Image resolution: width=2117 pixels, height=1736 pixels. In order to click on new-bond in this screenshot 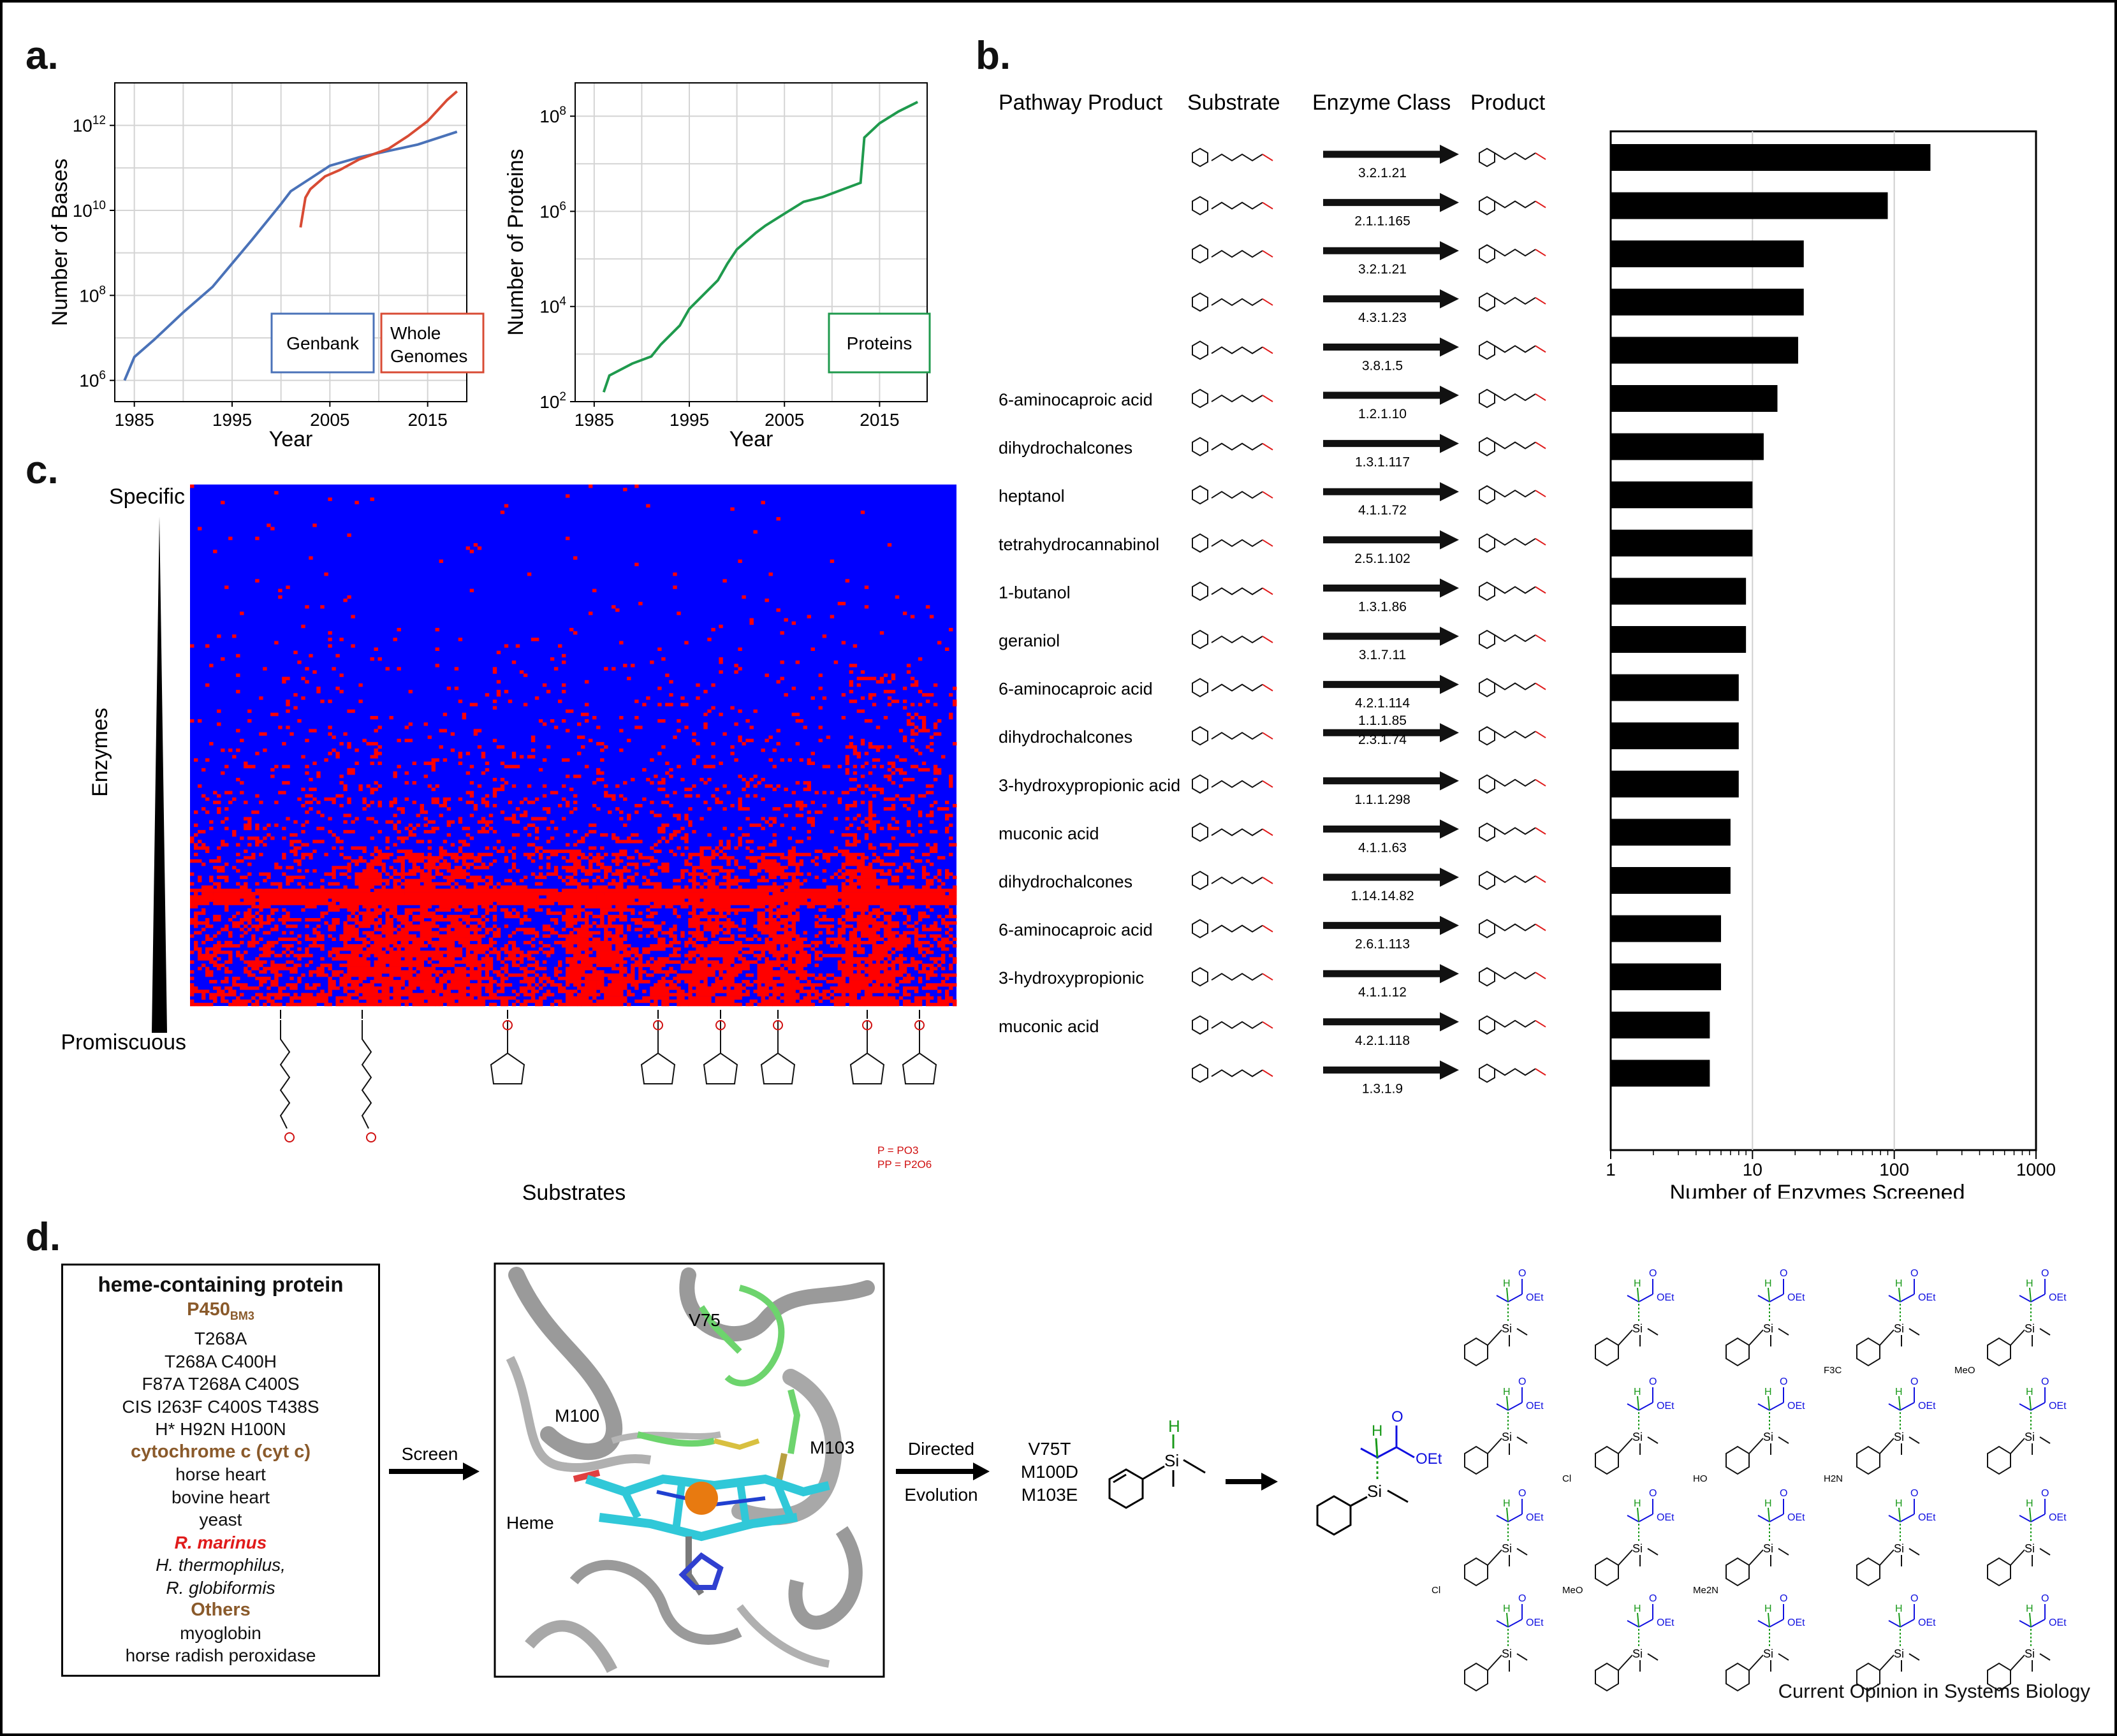, I will do `click(1540, 397)`.